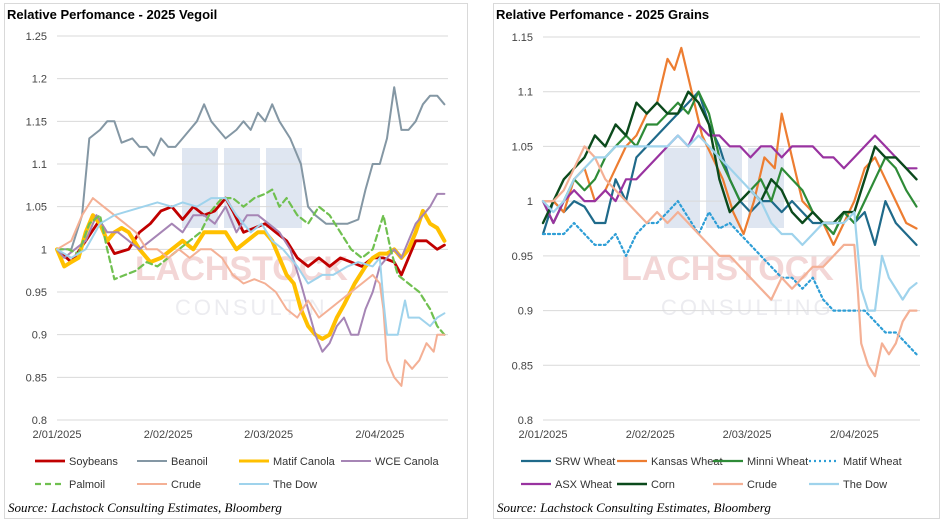  Describe the element at coordinates (682, 188) in the screenshot. I see `watermark-block` at that location.